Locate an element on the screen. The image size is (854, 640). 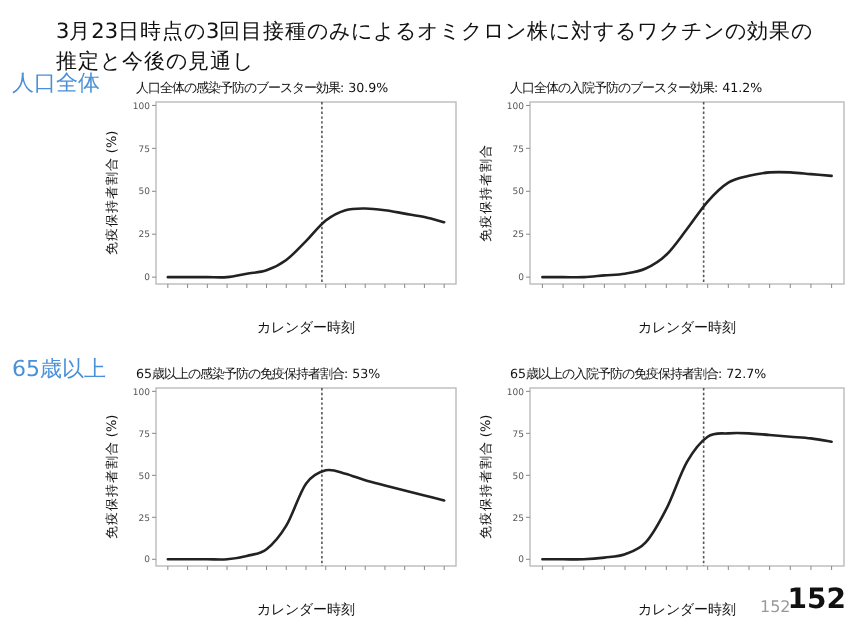
text: 3月23日時点の3回目接種のみによるオミクロン株に対するワクチンの効果の推定と今後の見通し is located at coordinates (435, 46).